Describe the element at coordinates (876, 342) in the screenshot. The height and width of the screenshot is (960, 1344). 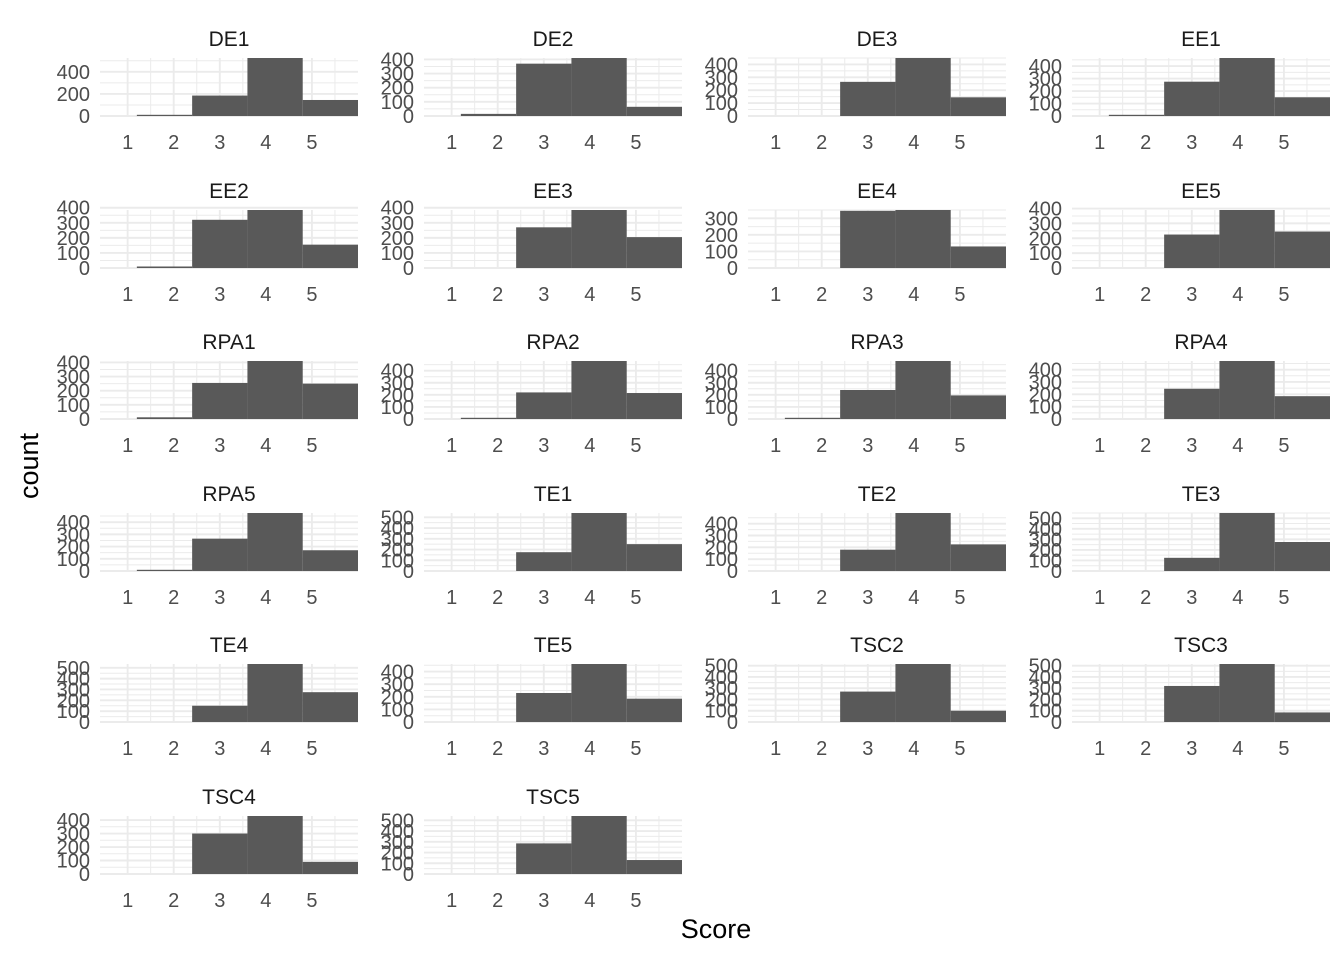
I see `facet-title: RPA3` at that location.